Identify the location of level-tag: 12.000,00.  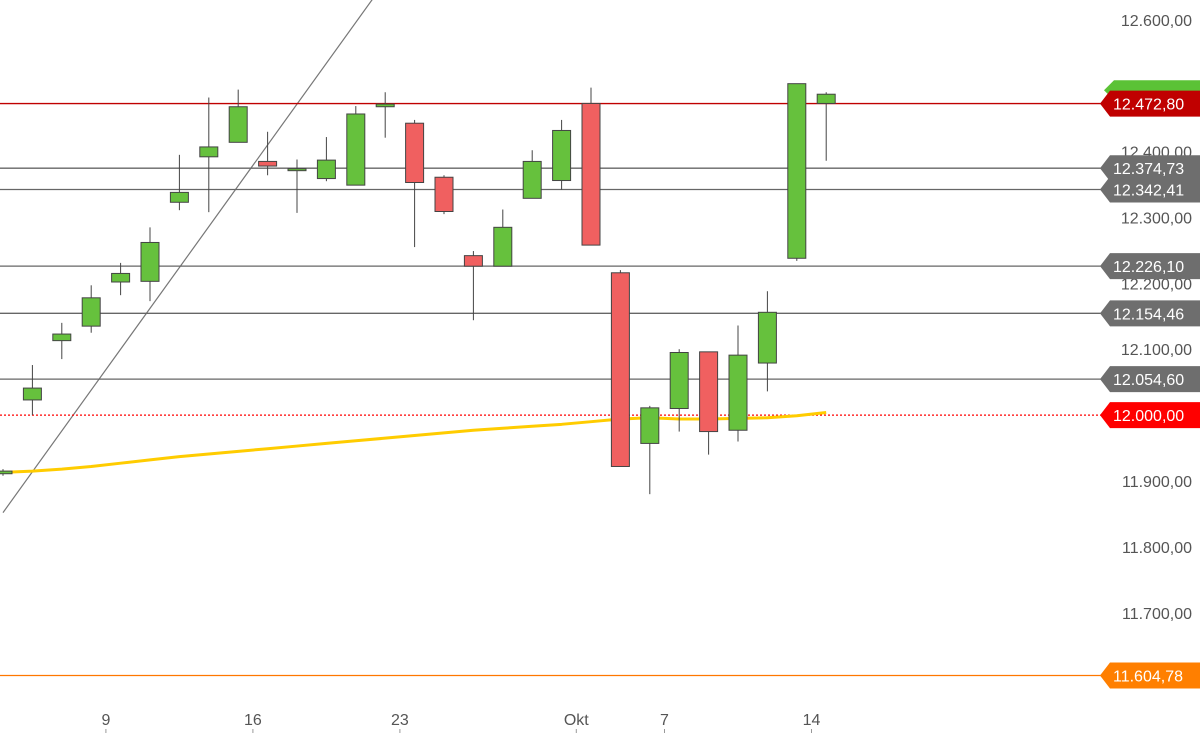
(1150, 415).